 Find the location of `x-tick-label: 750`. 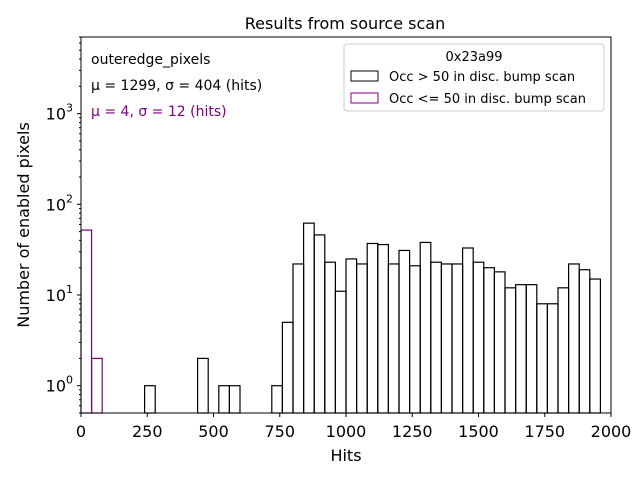

x-tick-label: 750 is located at coordinates (279, 431).